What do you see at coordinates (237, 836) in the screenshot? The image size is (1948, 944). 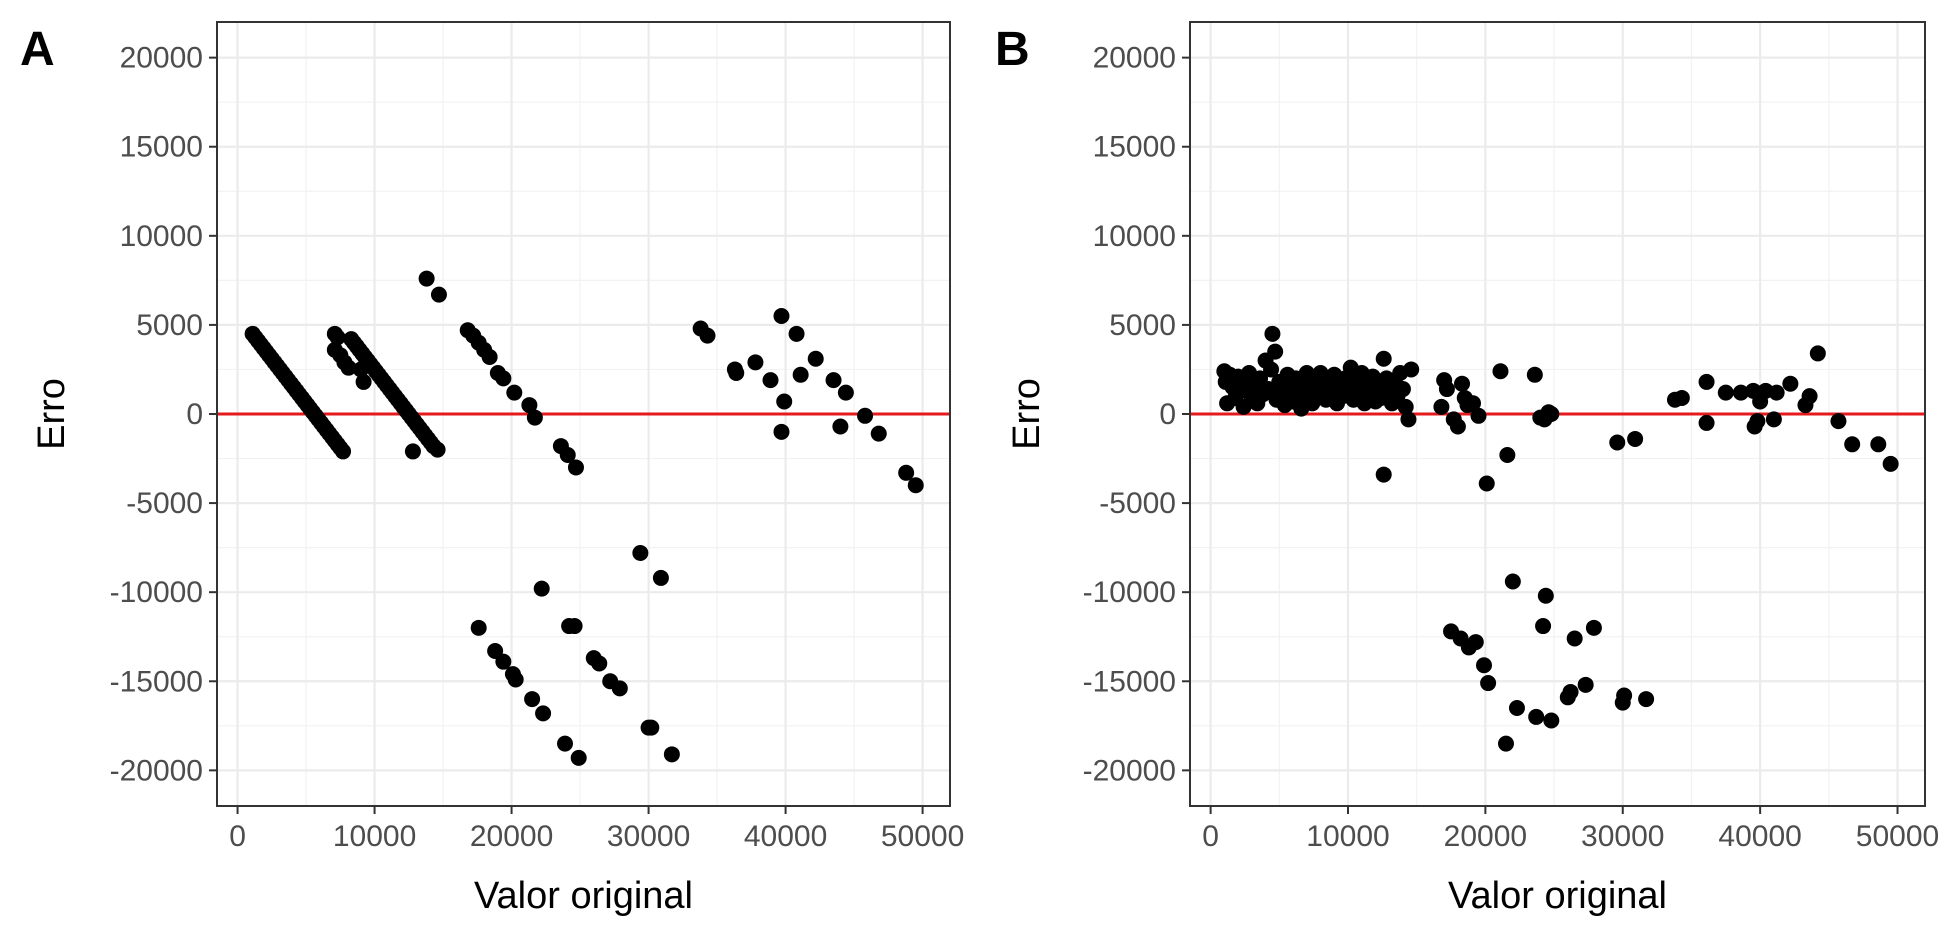 I see `panel-a-x-tick-label: 0` at bounding box center [237, 836].